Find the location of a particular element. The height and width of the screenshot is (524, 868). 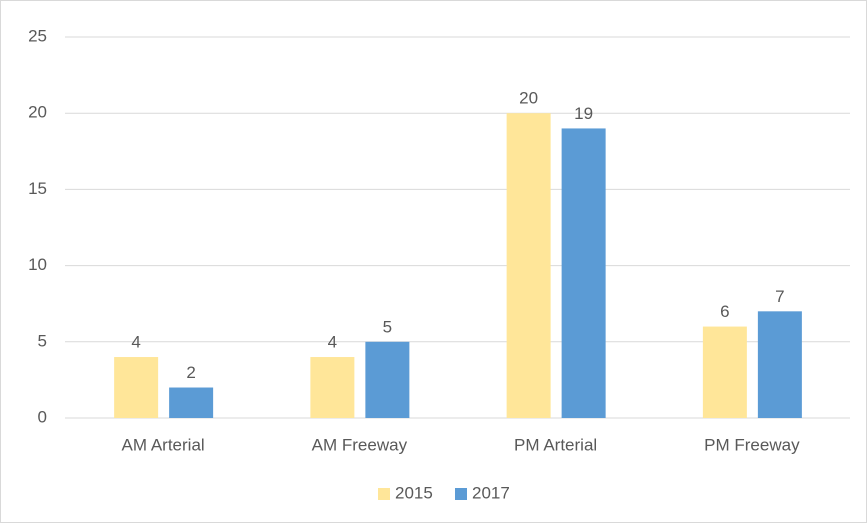

data-label: 2 is located at coordinates (190, 372).